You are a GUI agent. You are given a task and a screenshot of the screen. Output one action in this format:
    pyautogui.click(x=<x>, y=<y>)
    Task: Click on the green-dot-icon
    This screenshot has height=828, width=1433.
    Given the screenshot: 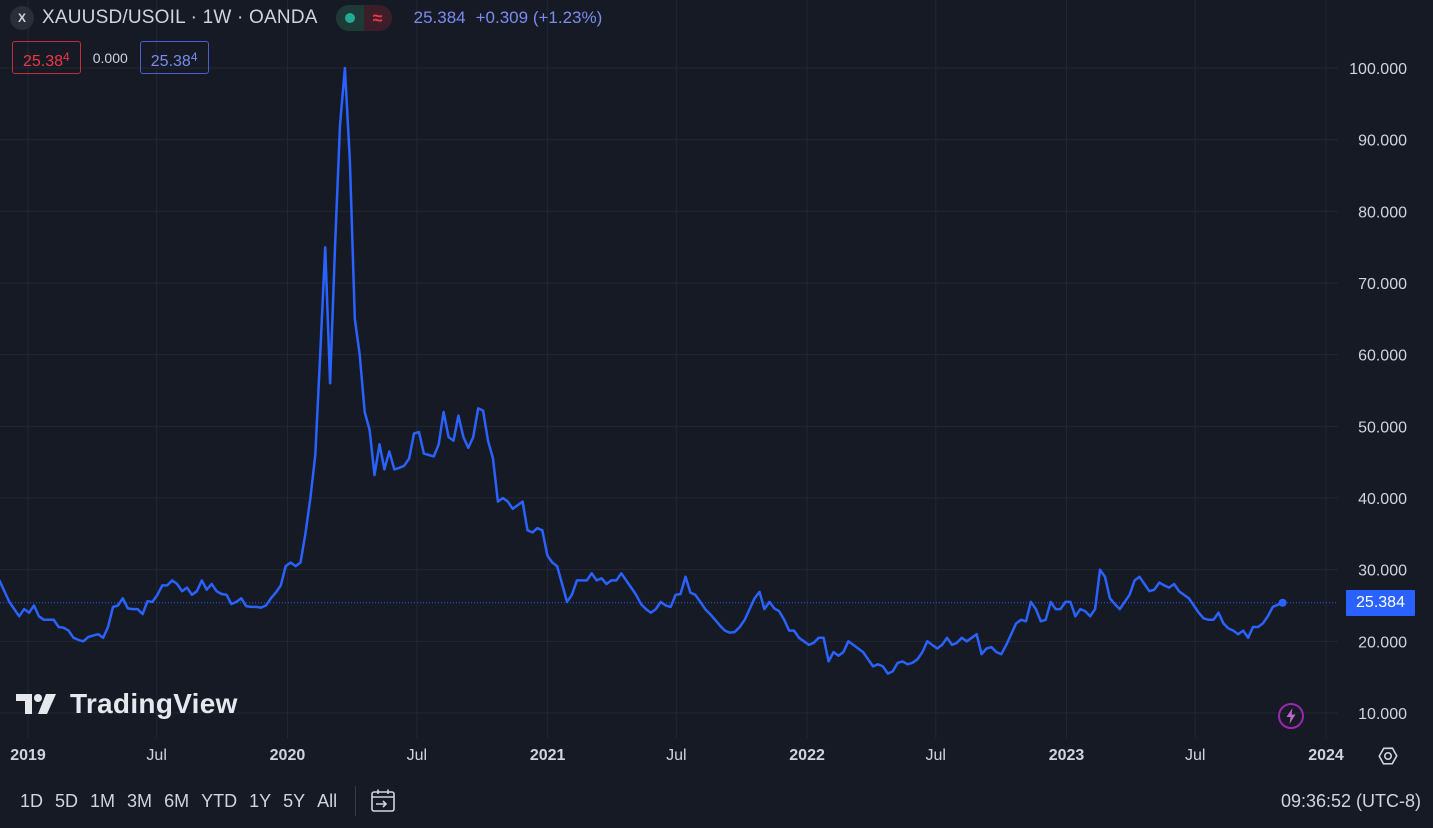 What is the action you would take?
    pyautogui.click(x=349, y=18)
    